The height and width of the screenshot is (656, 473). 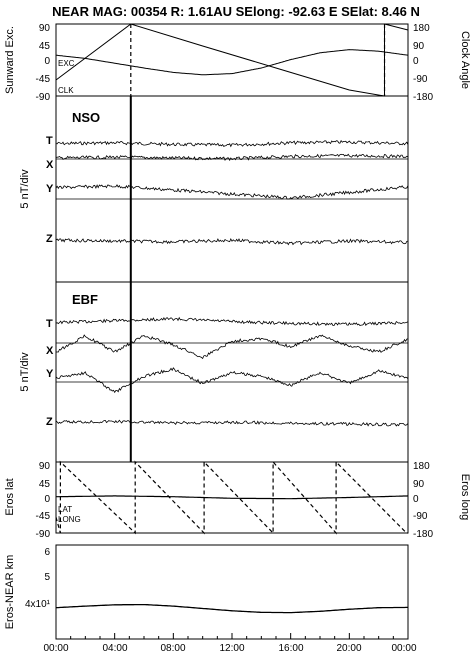 I want to click on panel1-ytick-right-1: 90, so click(x=419, y=46).